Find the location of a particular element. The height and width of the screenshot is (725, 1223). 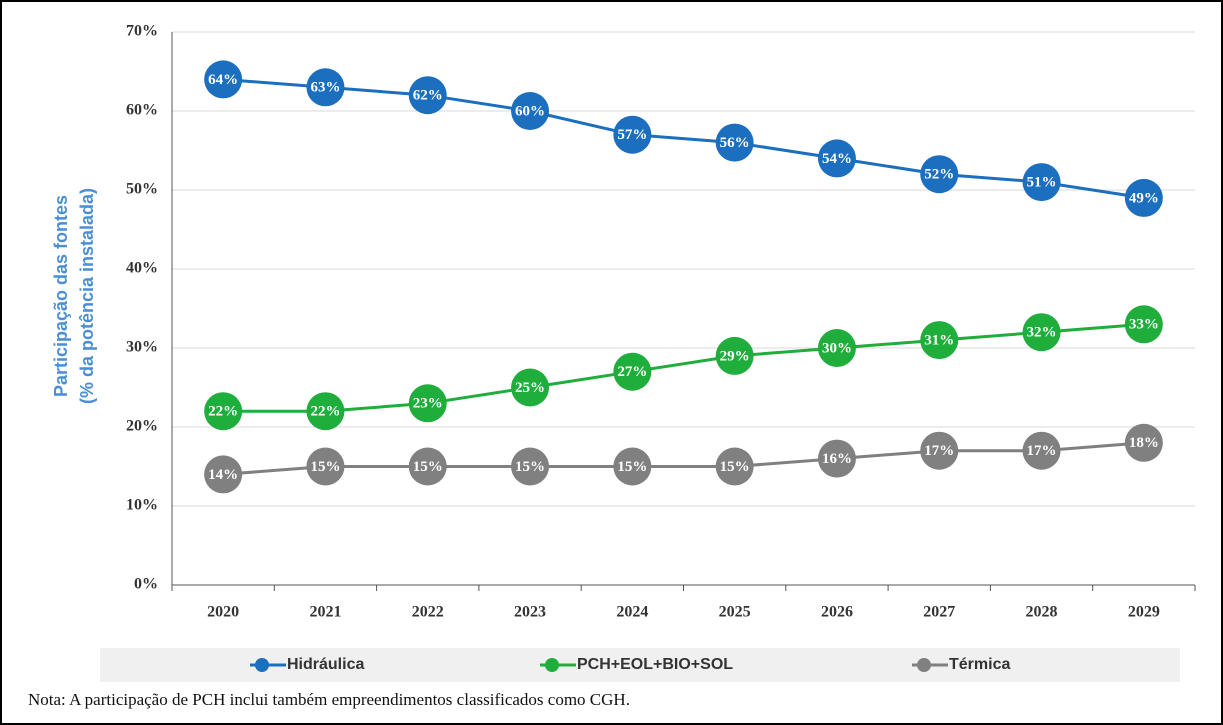

y-axis-title: (% da potência instalada) is located at coordinates (87, 296).